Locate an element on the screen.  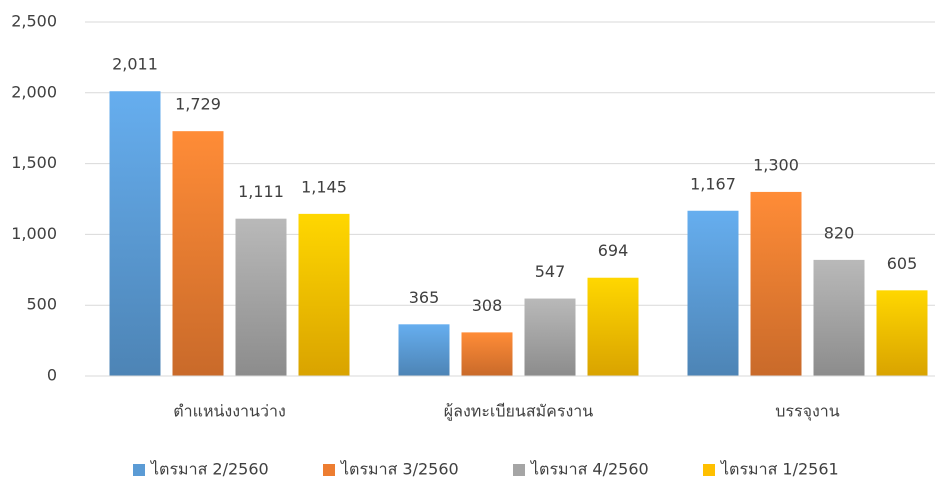
value-label: 1,111 is located at coordinates (261, 191).